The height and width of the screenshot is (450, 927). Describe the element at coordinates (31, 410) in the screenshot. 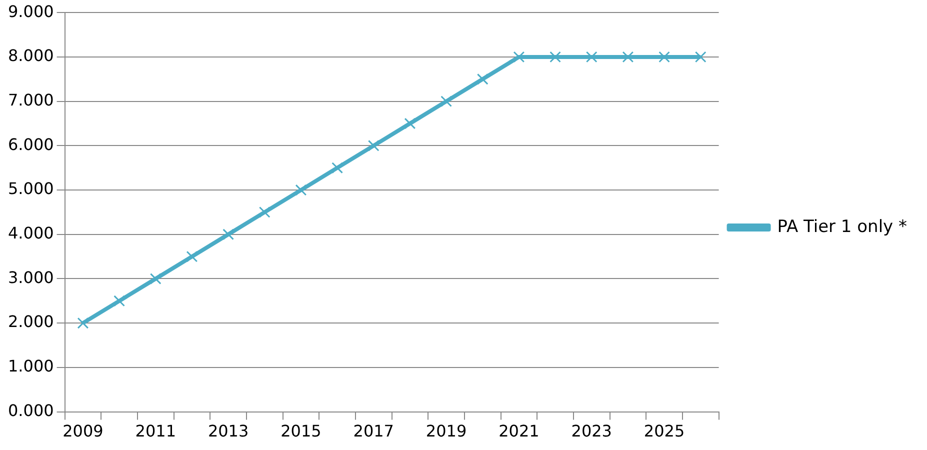

I see `y-tick-label: 0.000` at that location.